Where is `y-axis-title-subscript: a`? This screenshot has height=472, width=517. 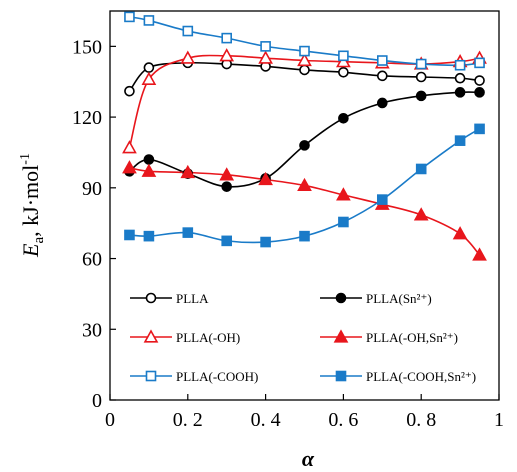 y-axis-title-subscript: a is located at coordinates (39, 240).